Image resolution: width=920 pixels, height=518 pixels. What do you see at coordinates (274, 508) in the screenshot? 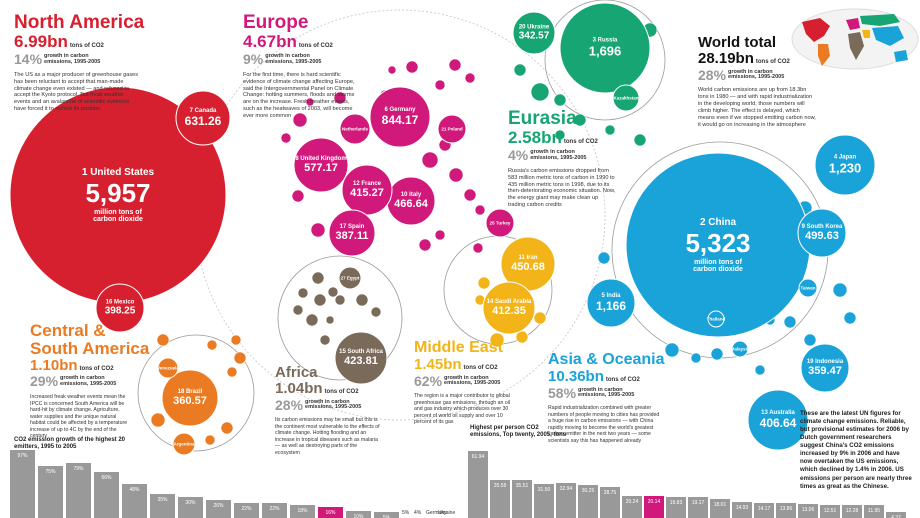
I see `bar-label: 22%` at bounding box center [274, 508].